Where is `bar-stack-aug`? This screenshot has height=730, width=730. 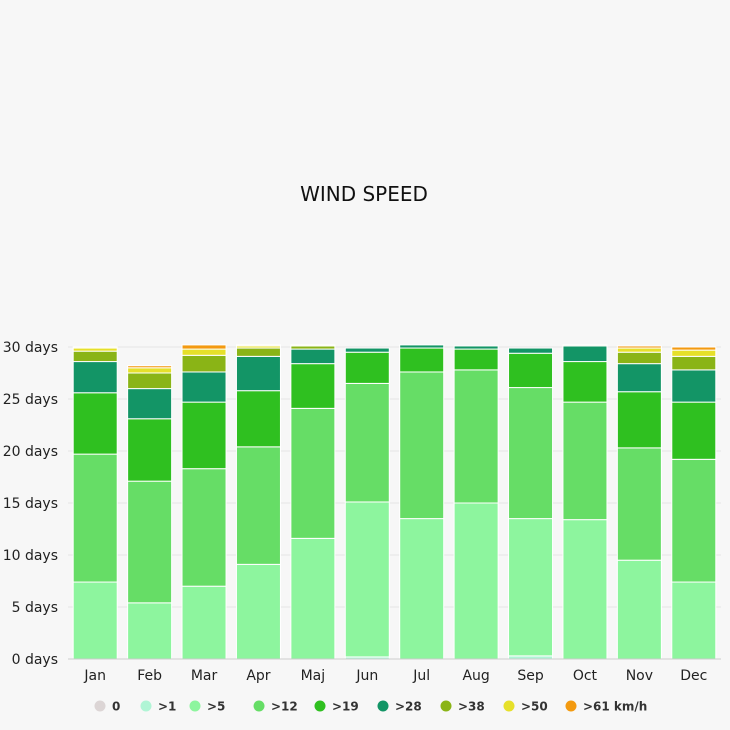
bar-stack-aug is located at coordinates (476, 502).